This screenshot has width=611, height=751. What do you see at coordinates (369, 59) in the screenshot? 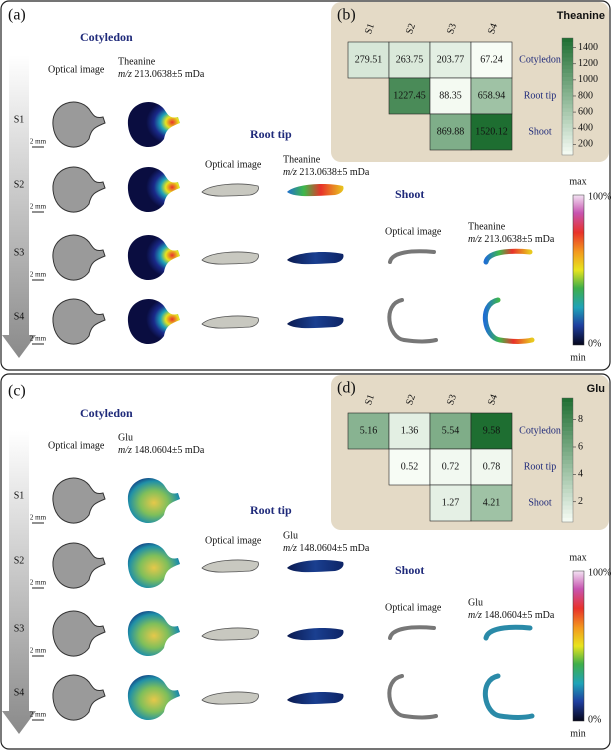
I see `cell-value: 279.51` at bounding box center [369, 59].